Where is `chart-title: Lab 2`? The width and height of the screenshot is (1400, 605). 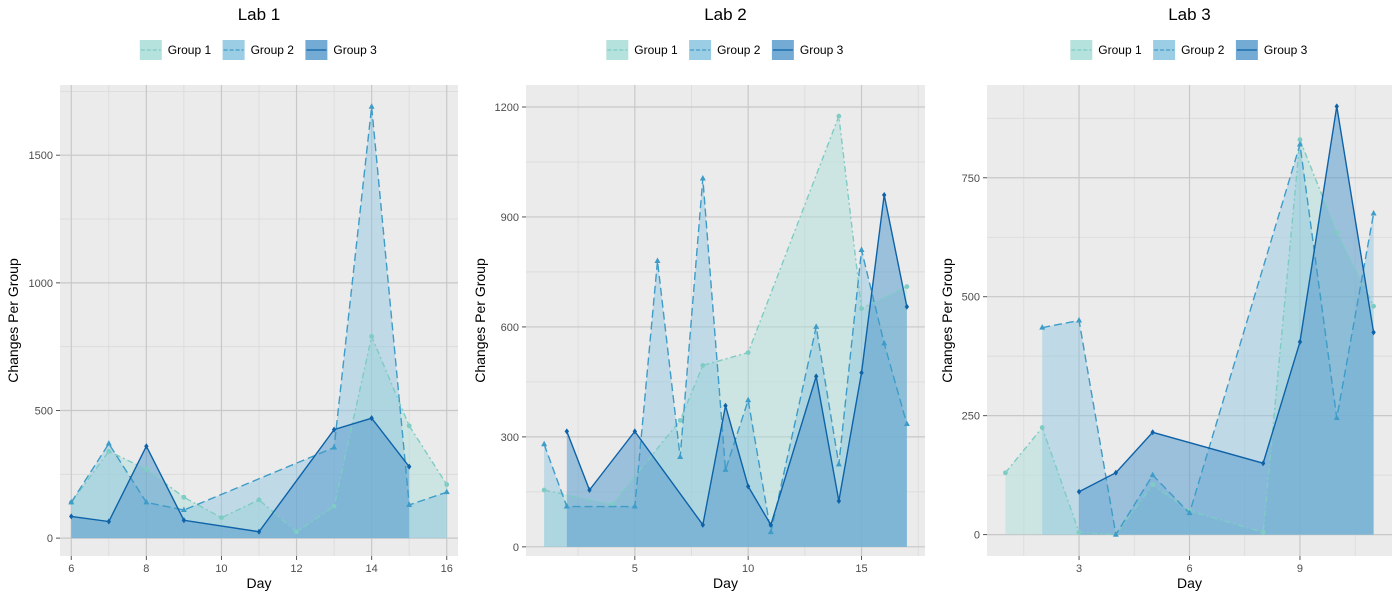 chart-title: Lab 2 is located at coordinates (725, 14).